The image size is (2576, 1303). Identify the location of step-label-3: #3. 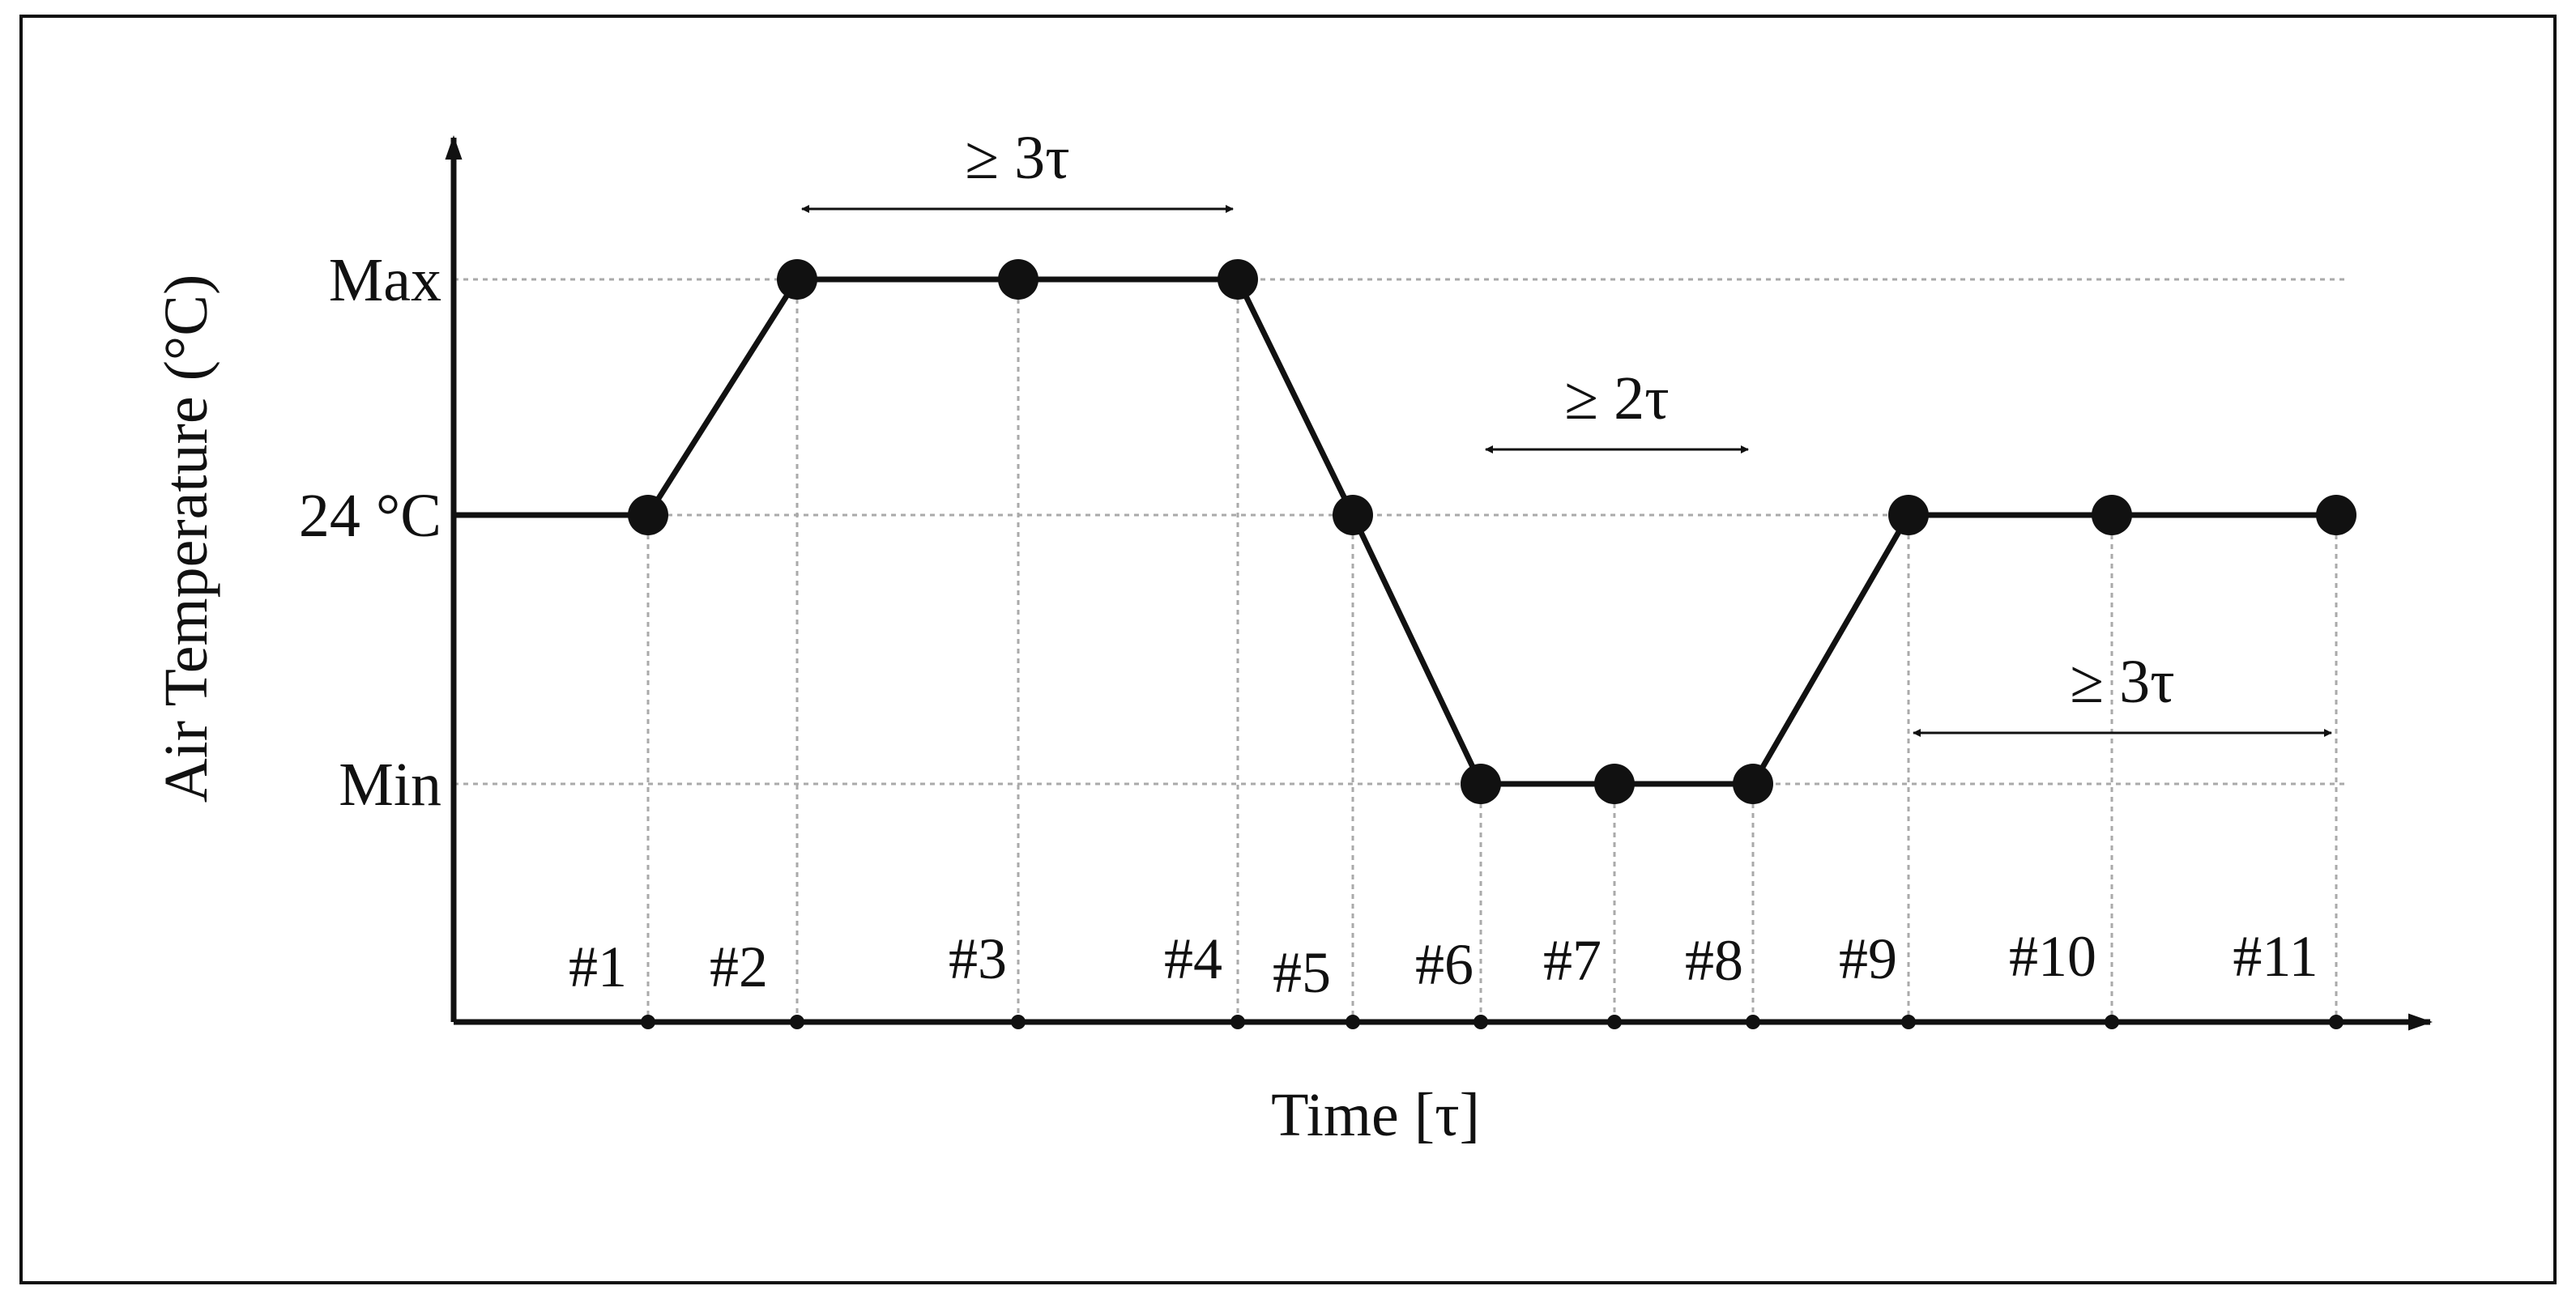
(978, 958).